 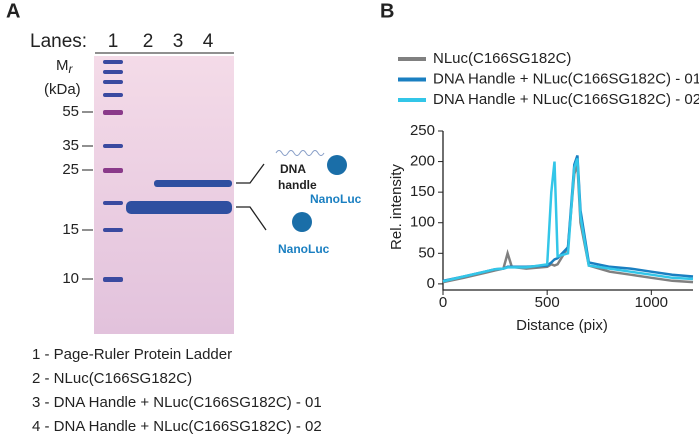 What do you see at coordinates (431, 283) in the screenshot?
I see `y-tick-label: 0` at bounding box center [431, 283].